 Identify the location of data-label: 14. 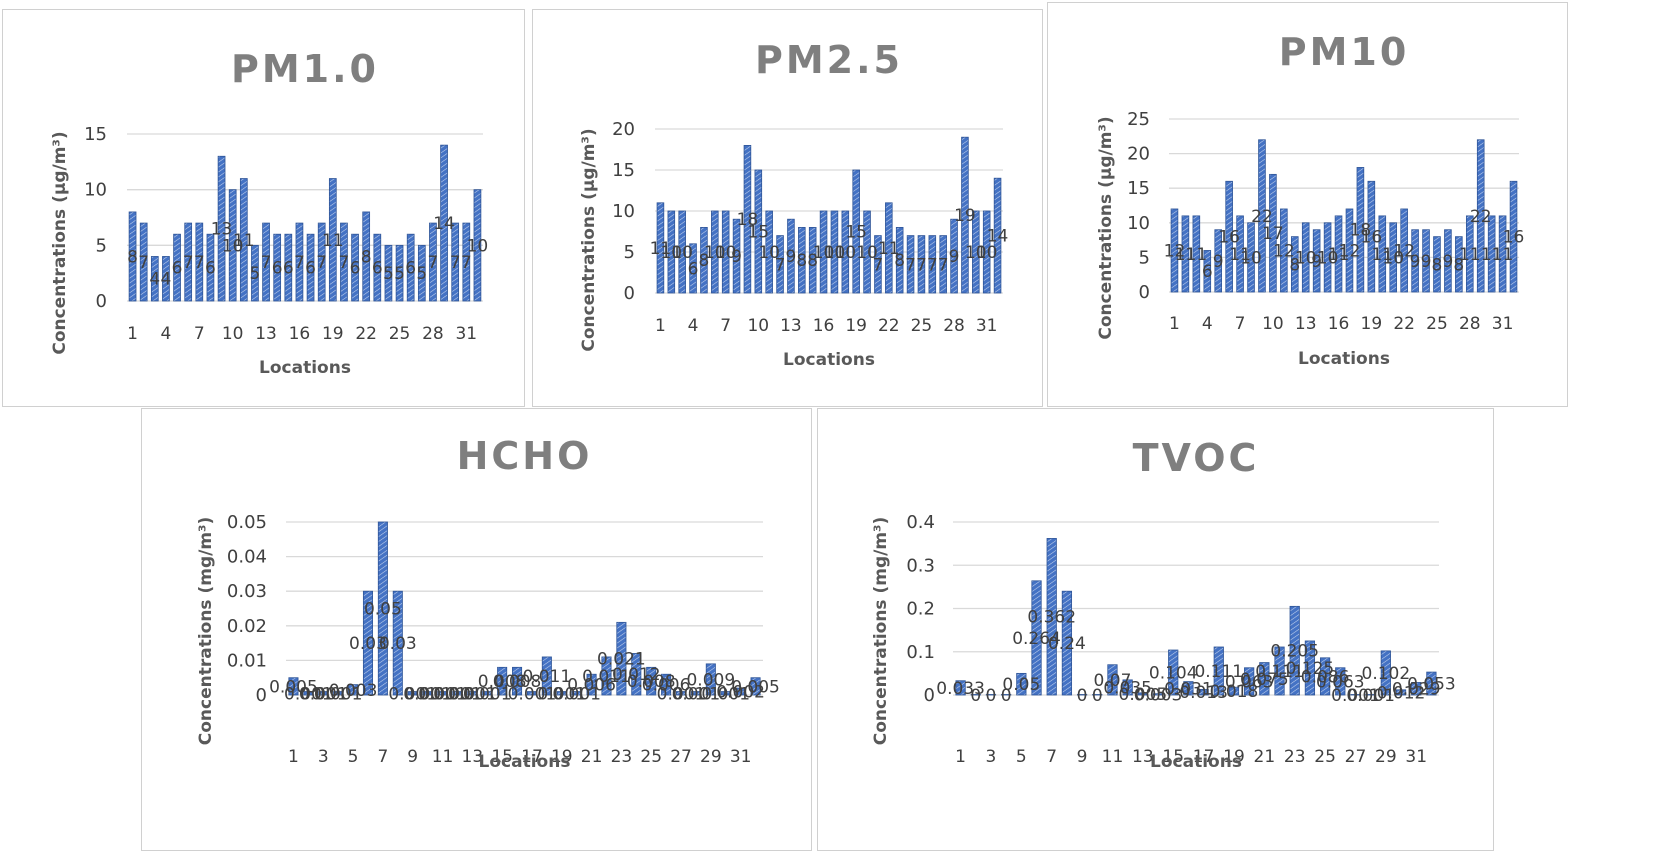
(998, 237).